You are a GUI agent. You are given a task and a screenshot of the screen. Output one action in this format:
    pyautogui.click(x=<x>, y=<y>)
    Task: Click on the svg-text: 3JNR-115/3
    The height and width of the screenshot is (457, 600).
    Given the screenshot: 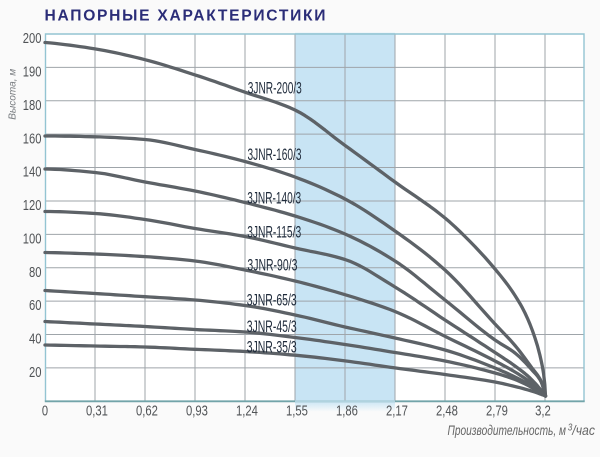 What is the action you would take?
    pyautogui.click(x=274, y=232)
    